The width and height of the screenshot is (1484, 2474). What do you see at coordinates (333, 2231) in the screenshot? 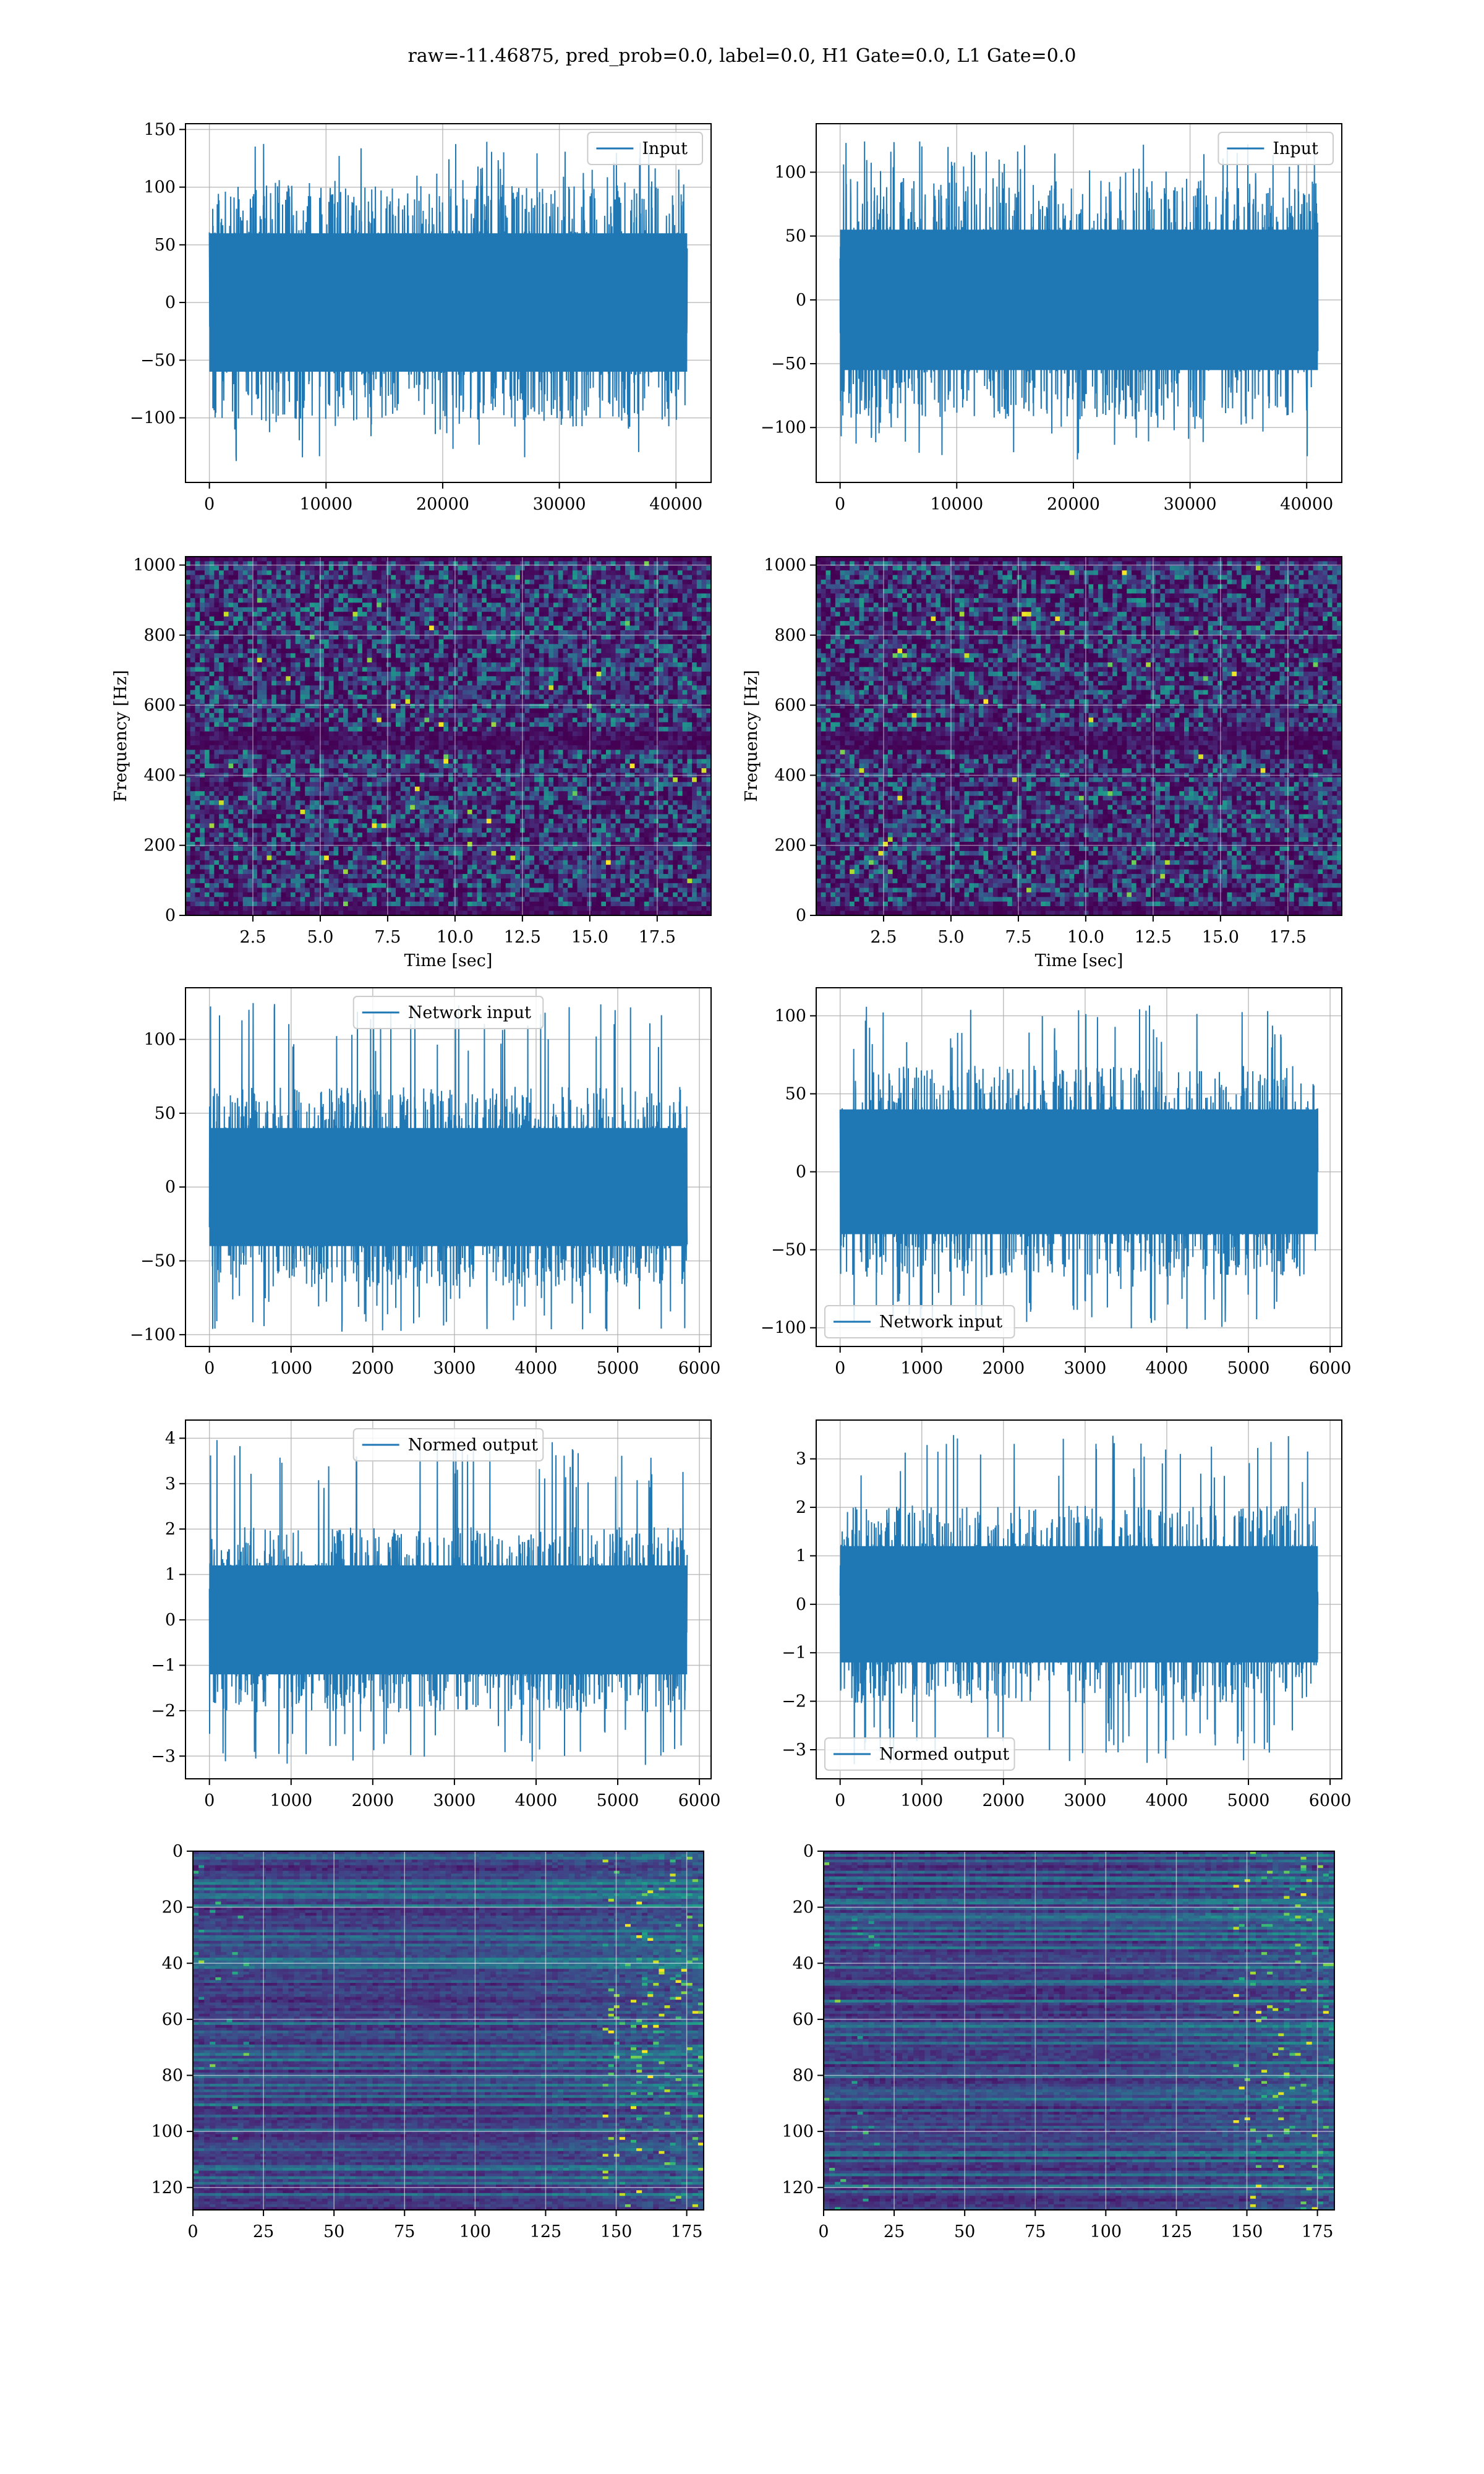
I see `x-tick-label: 50` at bounding box center [333, 2231].